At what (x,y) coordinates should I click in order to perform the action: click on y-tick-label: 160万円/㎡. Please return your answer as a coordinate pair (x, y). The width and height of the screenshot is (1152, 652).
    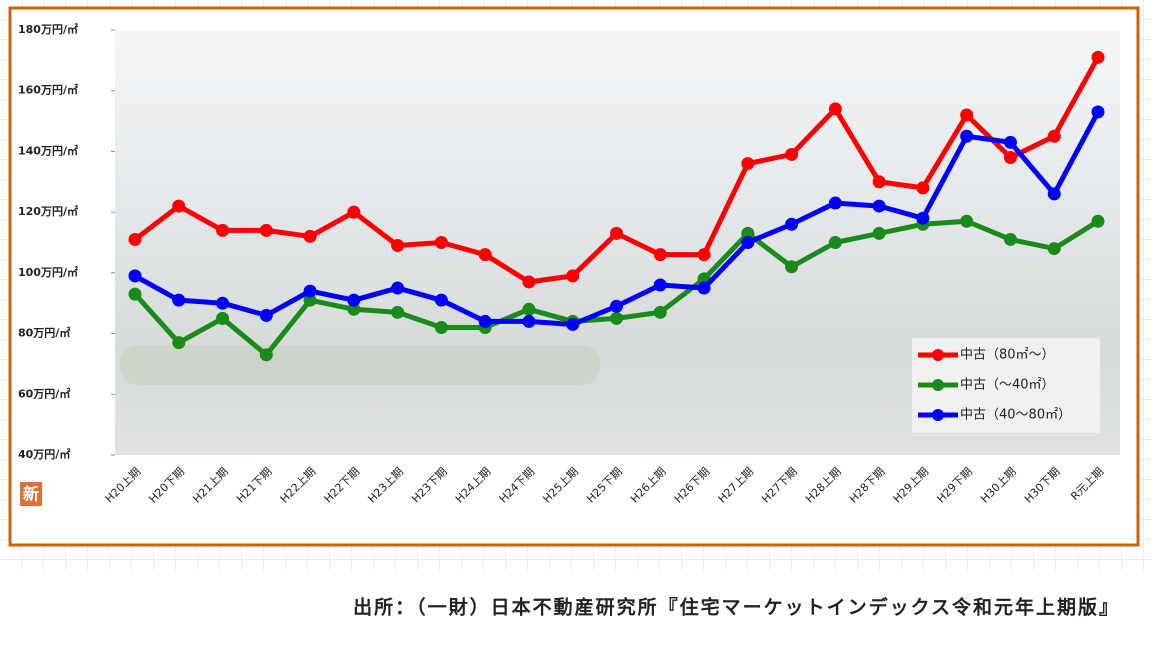
    Looking at the image, I should click on (48, 90).